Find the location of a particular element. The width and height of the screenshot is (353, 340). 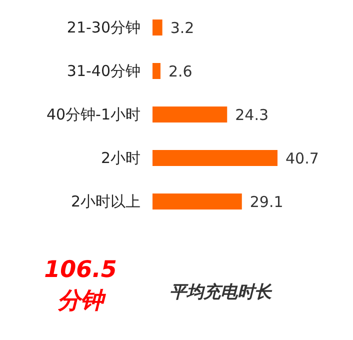

data-label: 2.6 is located at coordinates (180, 71).